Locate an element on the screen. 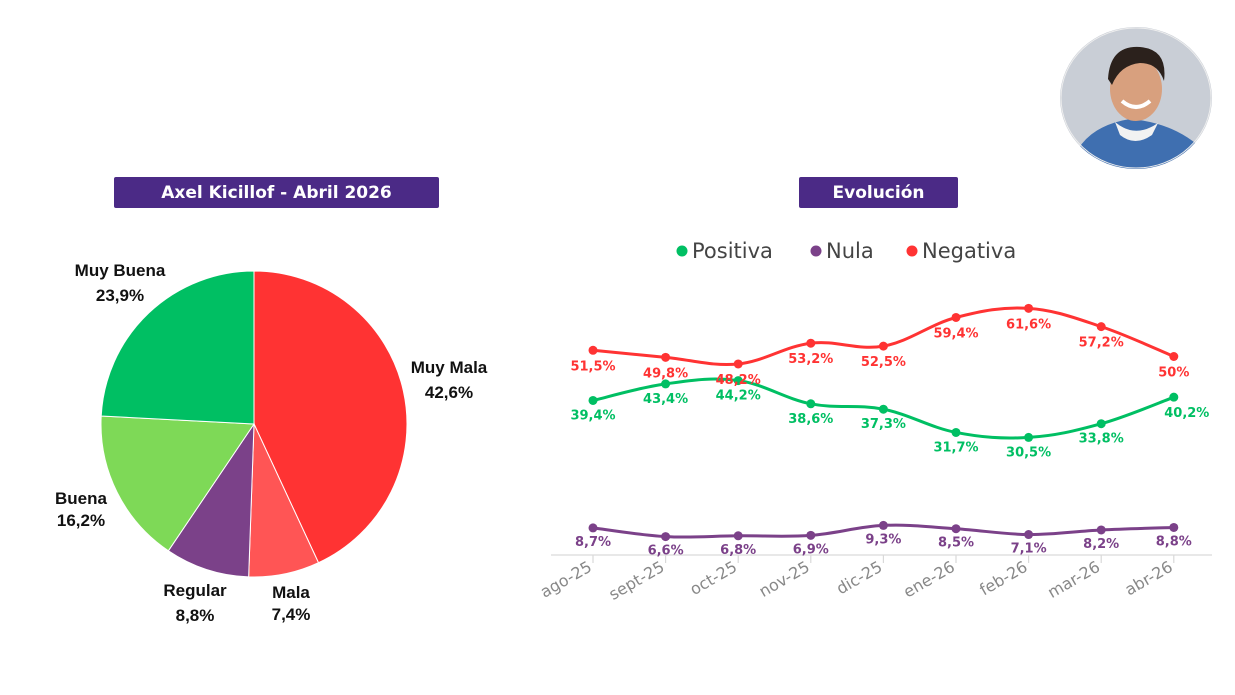 The height and width of the screenshot is (695, 1235). x-tick-dic-25: dic-25 is located at coordinates (859, 577).